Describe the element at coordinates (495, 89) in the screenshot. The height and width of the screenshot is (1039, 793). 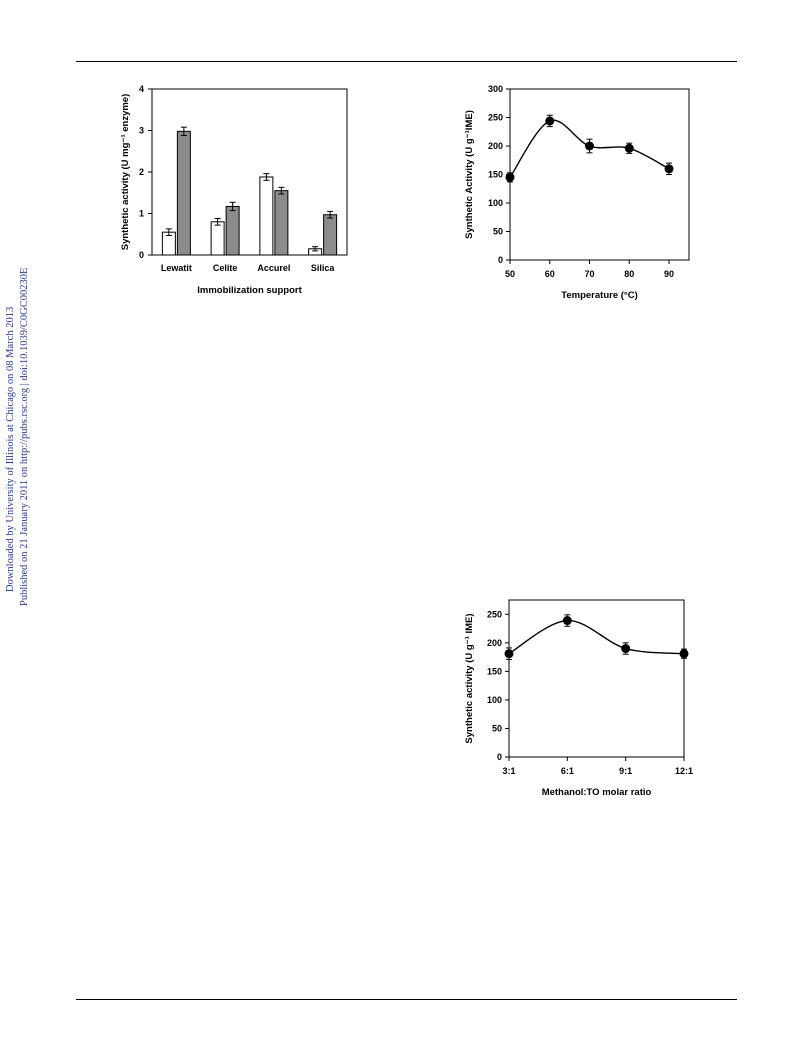
I see `y-tick-label: 300` at that location.